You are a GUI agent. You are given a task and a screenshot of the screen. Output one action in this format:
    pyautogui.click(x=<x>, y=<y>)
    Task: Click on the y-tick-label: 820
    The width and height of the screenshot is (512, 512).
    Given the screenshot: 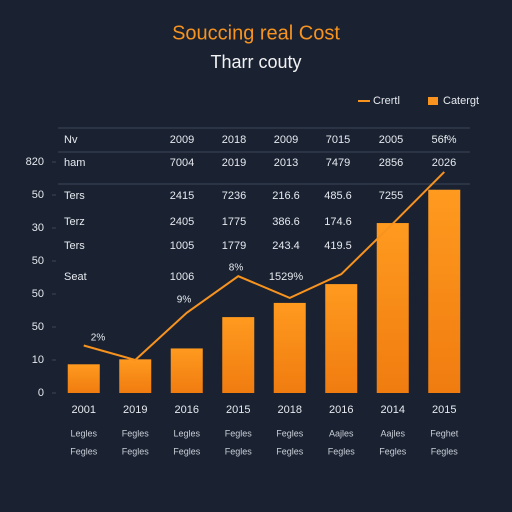 What is the action you would take?
    pyautogui.click(x=35, y=162)
    